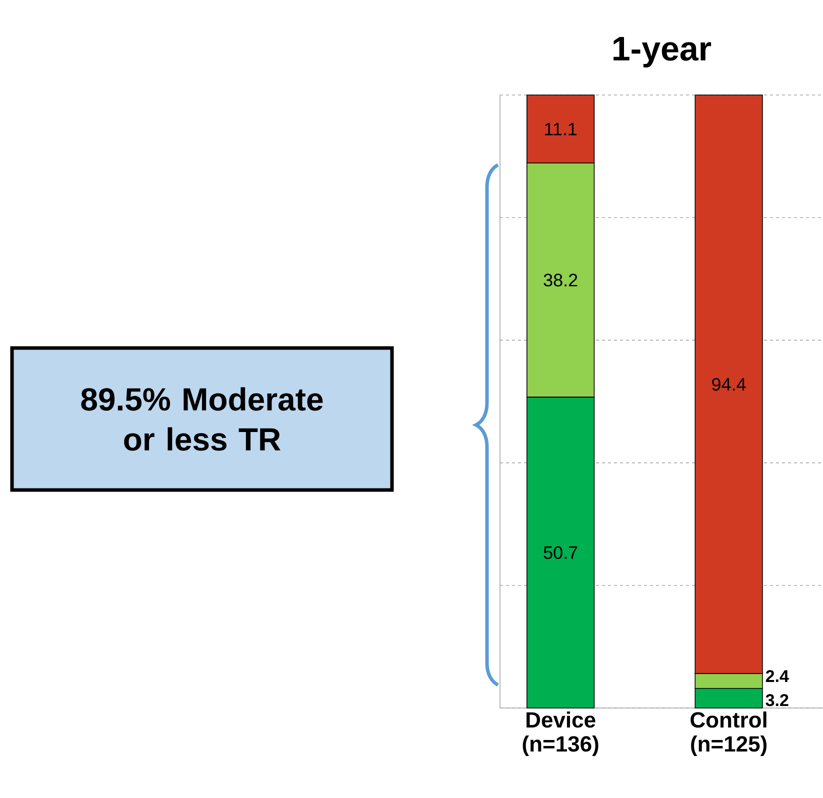 The width and height of the screenshot is (823, 798). What do you see at coordinates (560, 734) in the screenshot?
I see `x-tick-label: Device (n=136)` at bounding box center [560, 734].